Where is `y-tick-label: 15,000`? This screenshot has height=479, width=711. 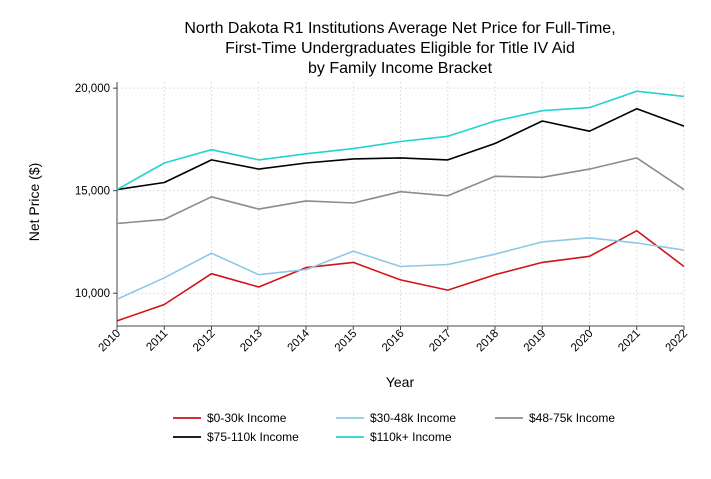
y-tick-label: 15,000 is located at coordinates (92, 192).